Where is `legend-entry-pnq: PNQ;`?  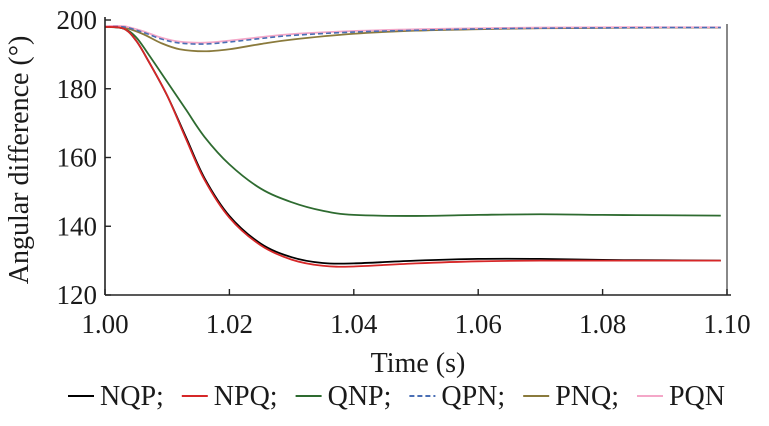
legend-entry-pnq: PNQ; is located at coordinates (571, 396).